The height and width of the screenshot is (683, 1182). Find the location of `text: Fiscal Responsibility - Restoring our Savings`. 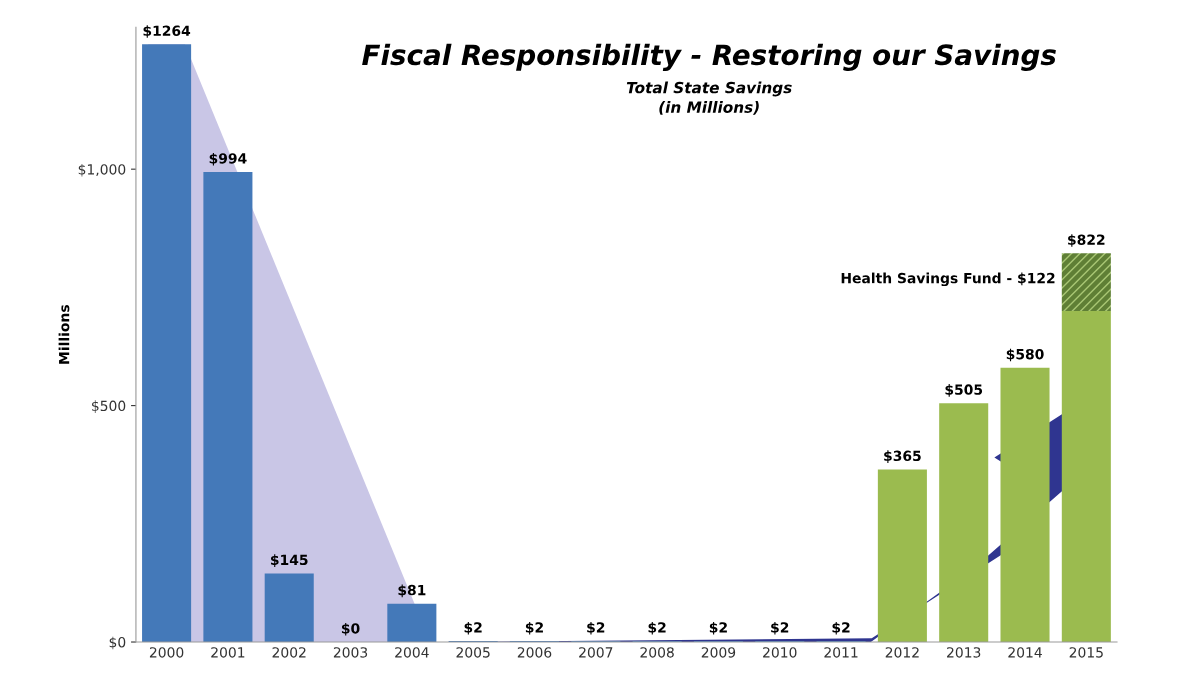

text: Fiscal Responsibility - Restoring our Savings is located at coordinates (709, 57).